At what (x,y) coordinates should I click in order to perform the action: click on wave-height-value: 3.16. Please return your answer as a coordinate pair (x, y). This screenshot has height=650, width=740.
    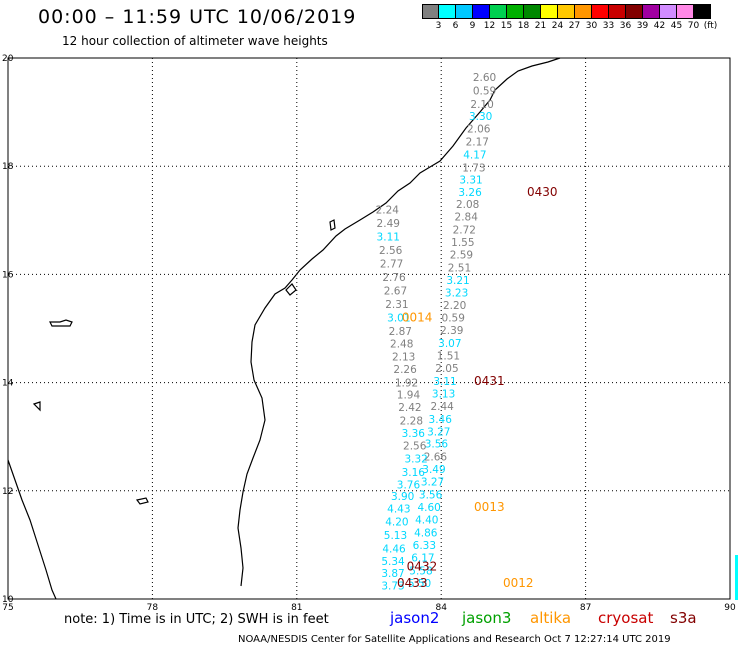
    Looking at the image, I should click on (414, 473).